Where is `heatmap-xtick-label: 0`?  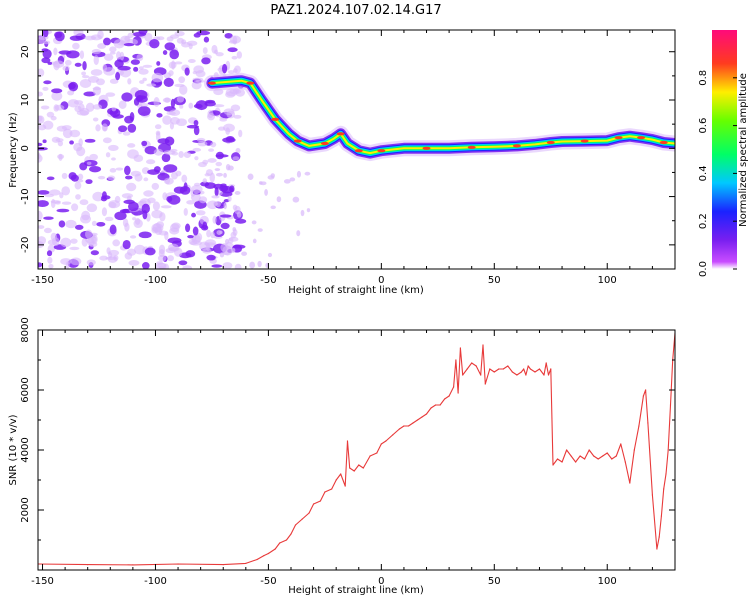
heatmap-xtick-label: 0 is located at coordinates (381, 280).